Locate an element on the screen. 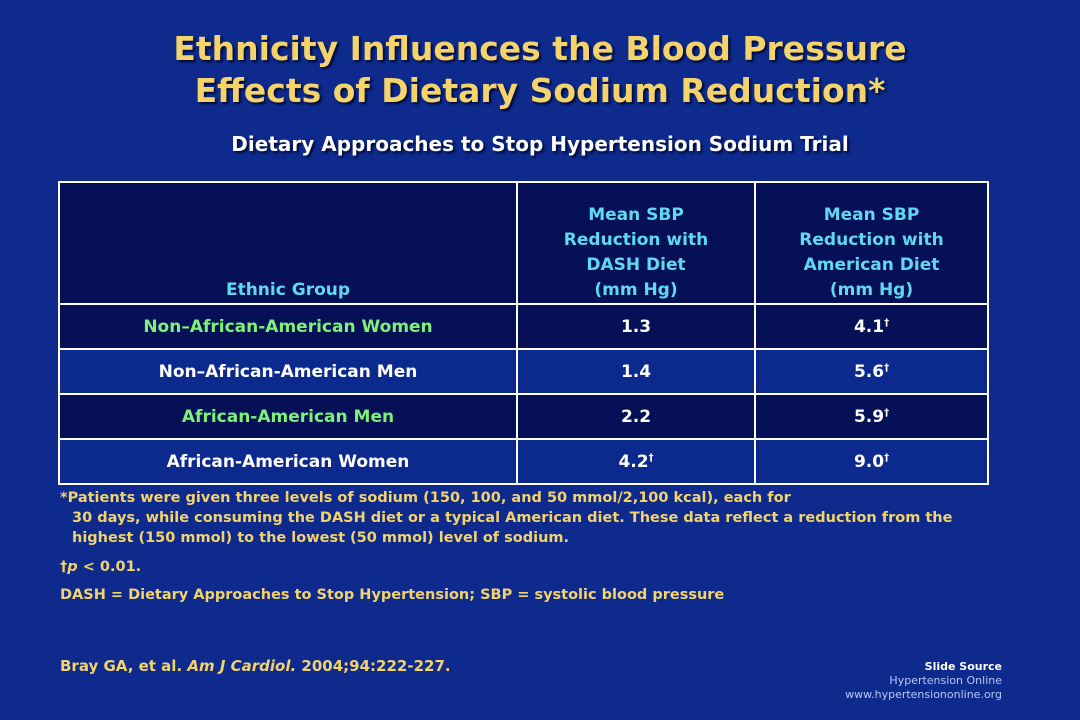 The height and width of the screenshot is (720, 1080). header-dash-line-2: Reduction with is located at coordinates (636, 240).